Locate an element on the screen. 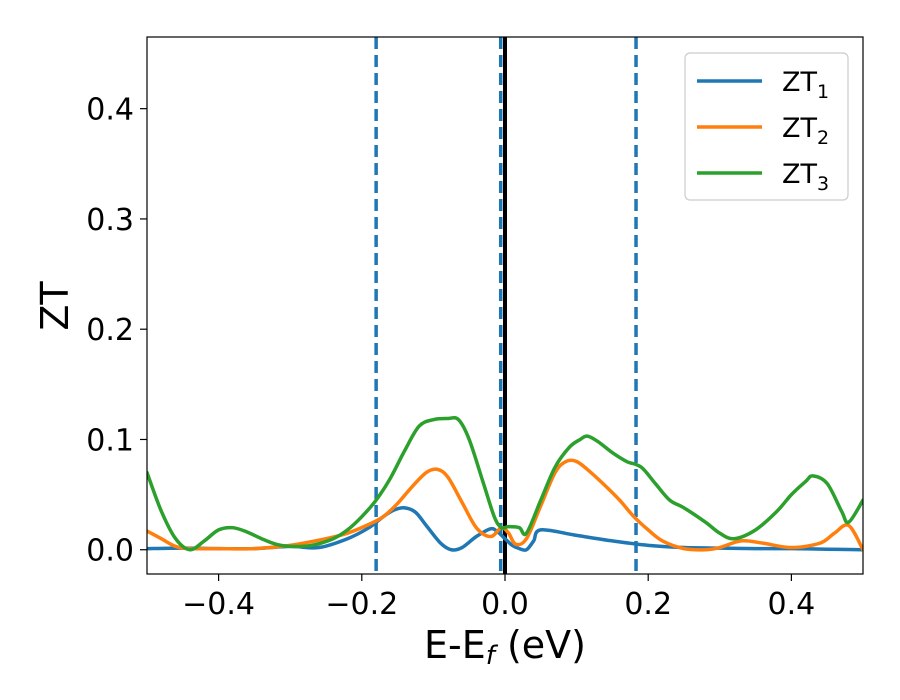 The image size is (900, 700). y-tick-label: 0.3 is located at coordinates (110, 220).